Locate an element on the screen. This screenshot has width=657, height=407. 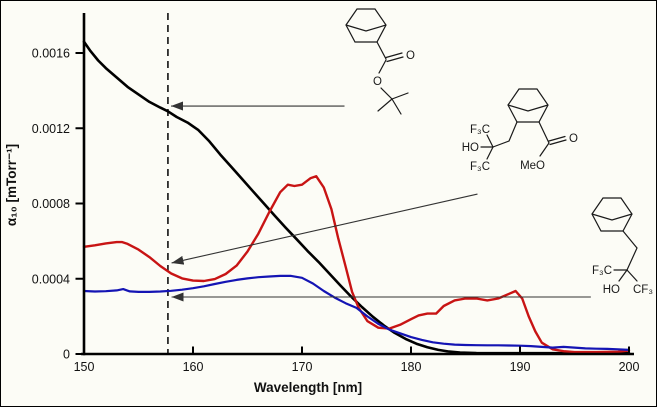
cf3-label: CF₃ is located at coordinates (643, 290).